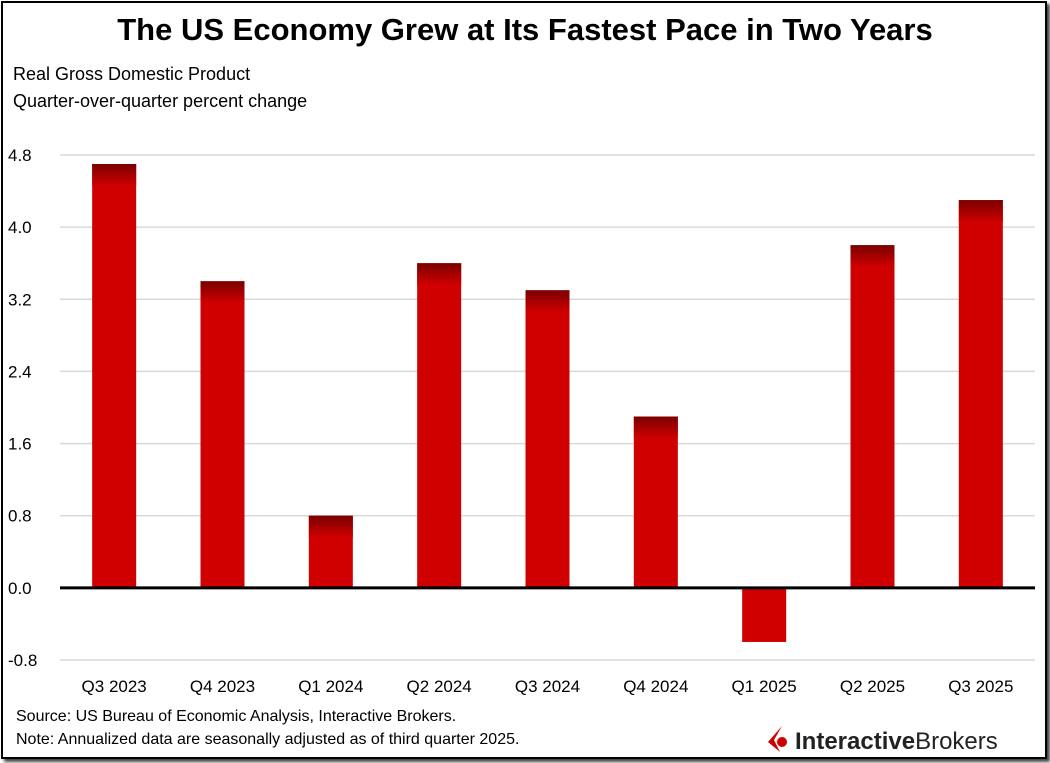 This screenshot has width=1050, height=763. I want to click on logo-text-brokers: Brokers, so click(956, 741).